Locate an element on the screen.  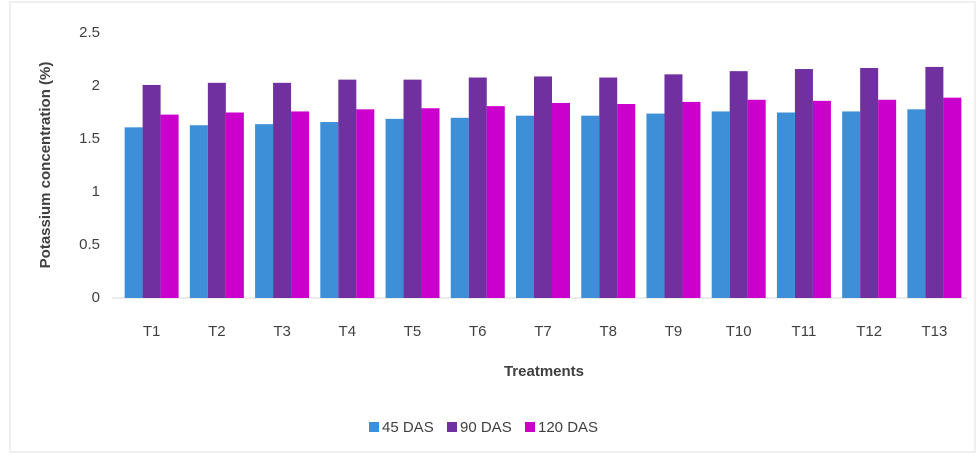
x-tick-label: T10 is located at coordinates (739, 331).